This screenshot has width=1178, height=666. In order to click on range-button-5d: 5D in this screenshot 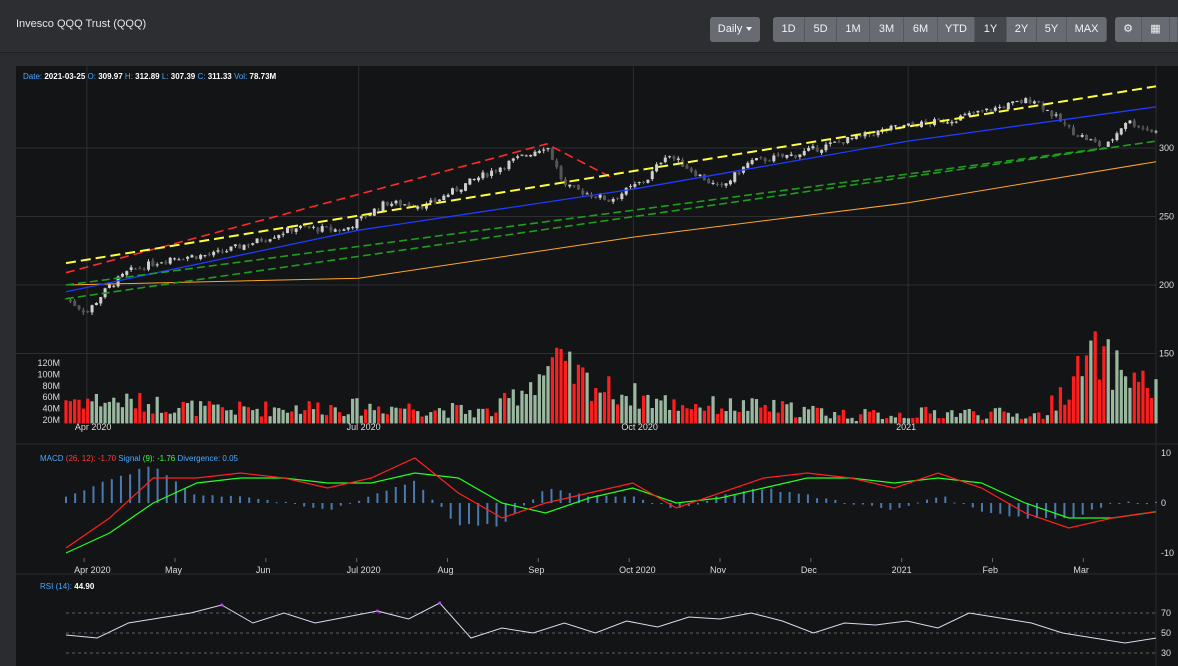, I will do `click(821, 29)`.